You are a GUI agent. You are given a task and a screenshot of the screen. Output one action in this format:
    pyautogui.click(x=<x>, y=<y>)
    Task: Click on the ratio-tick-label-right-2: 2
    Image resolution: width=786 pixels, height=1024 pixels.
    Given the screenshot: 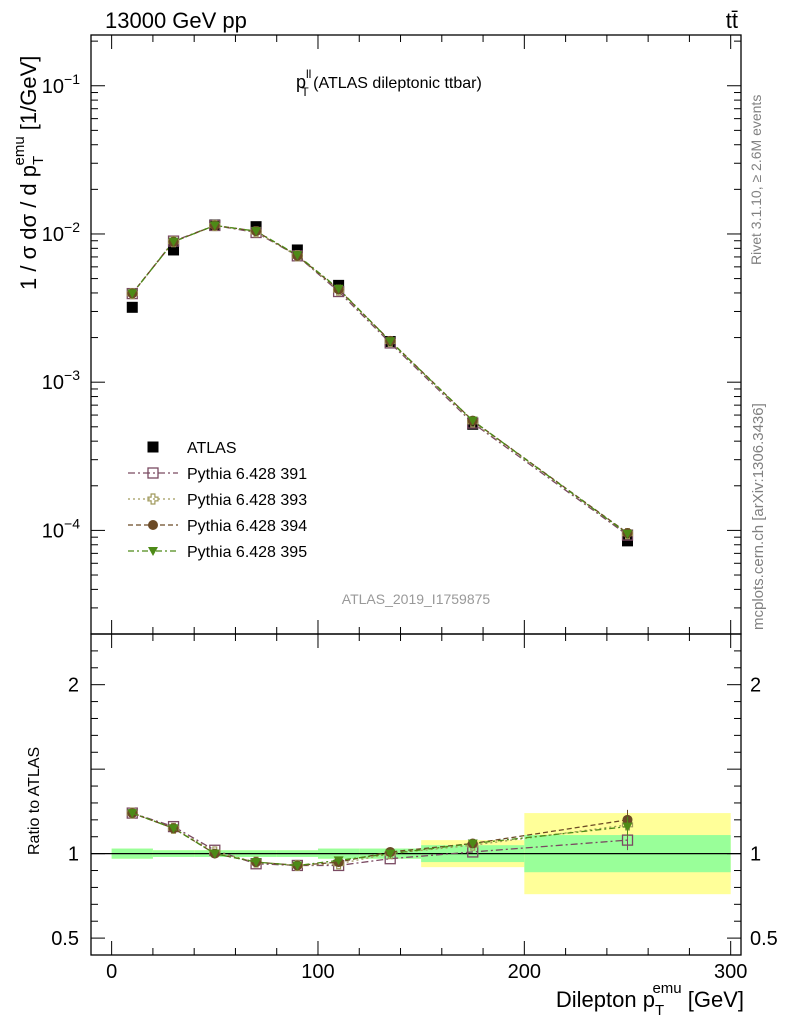 What is the action you would take?
    pyautogui.click(x=755, y=686)
    